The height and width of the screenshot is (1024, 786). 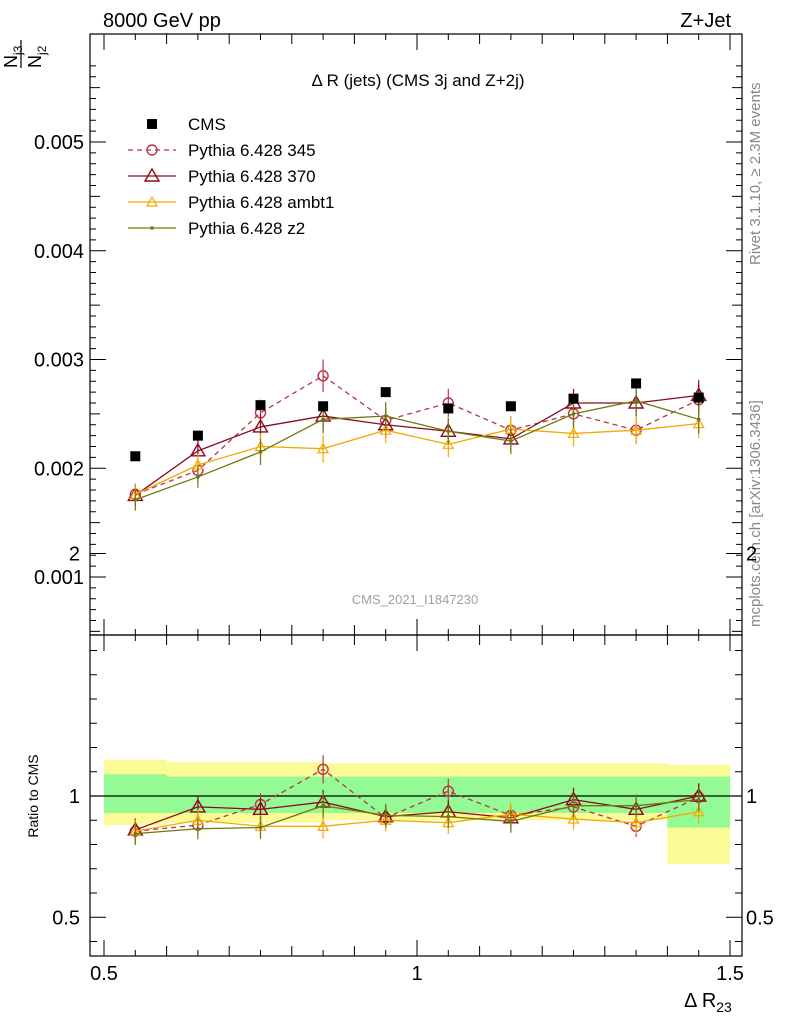 What do you see at coordinates (33, 795) in the screenshot?
I see `ratio-ylabel: Ratio to CMS` at bounding box center [33, 795].